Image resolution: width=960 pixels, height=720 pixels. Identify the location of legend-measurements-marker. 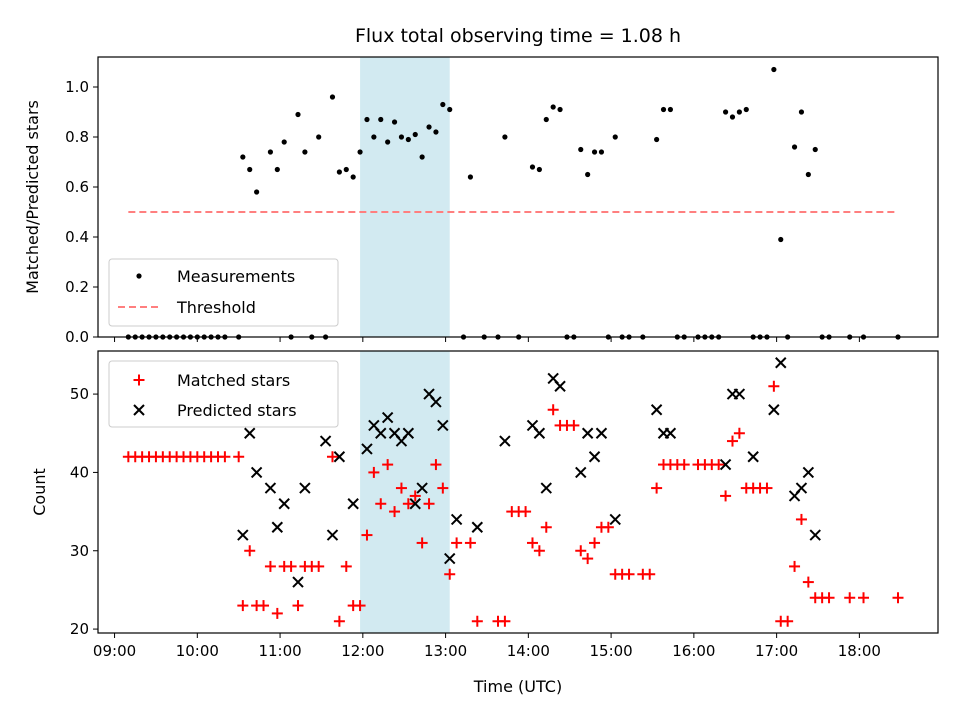
(139, 276).